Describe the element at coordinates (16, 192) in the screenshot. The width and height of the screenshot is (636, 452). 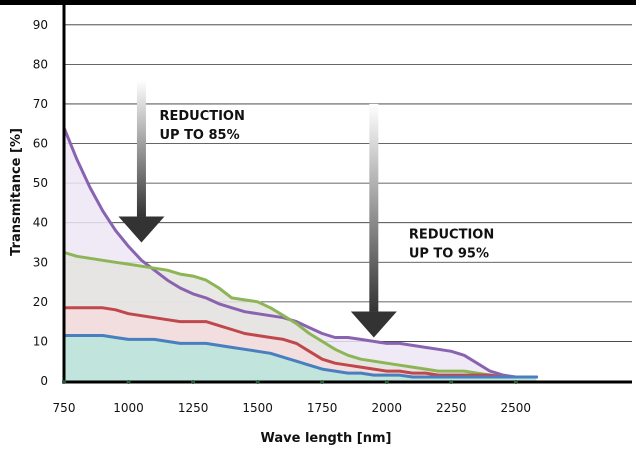
I see `y-axis-label: Transmitance [%]` at that location.